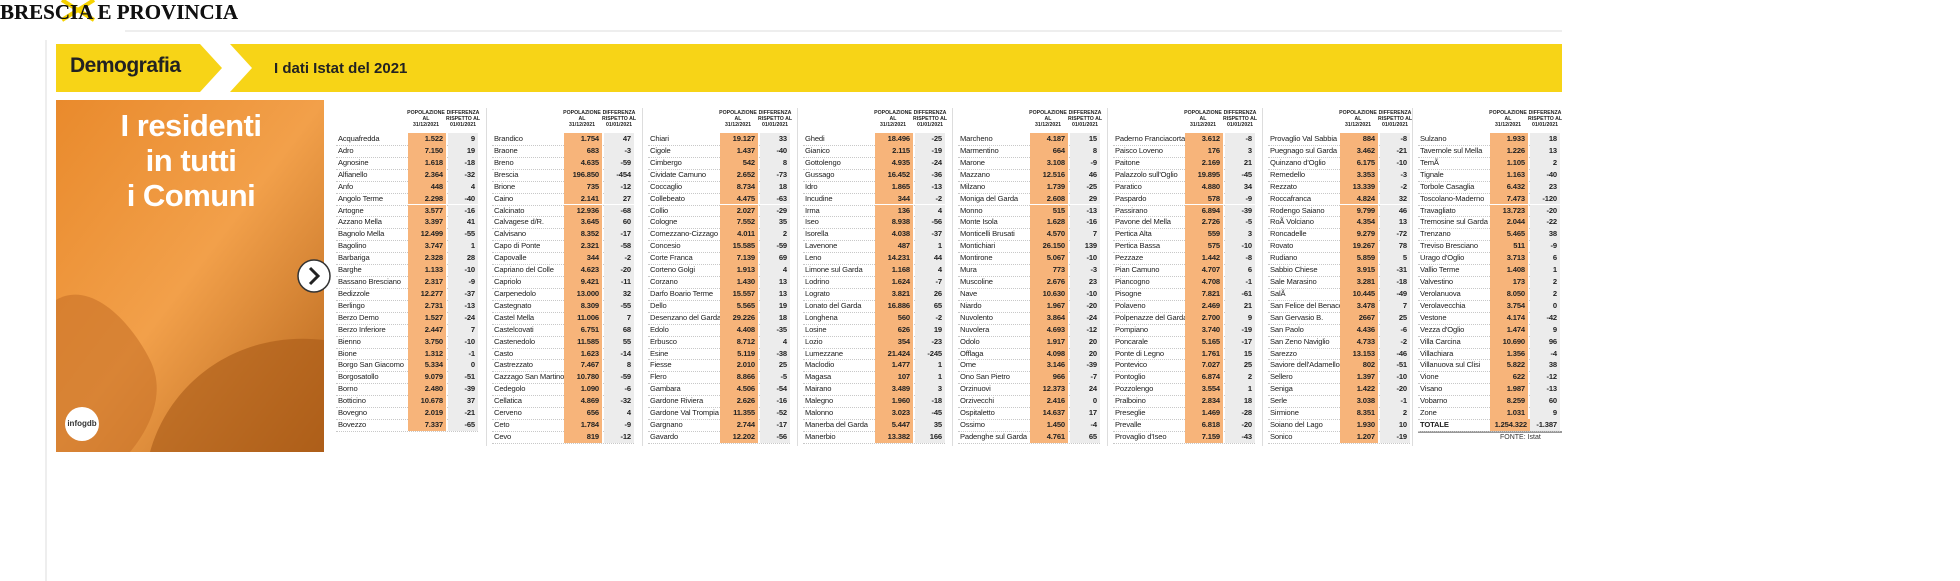  What do you see at coordinates (739, 305) in the screenshot?
I see `population: 5.565` at bounding box center [739, 305].